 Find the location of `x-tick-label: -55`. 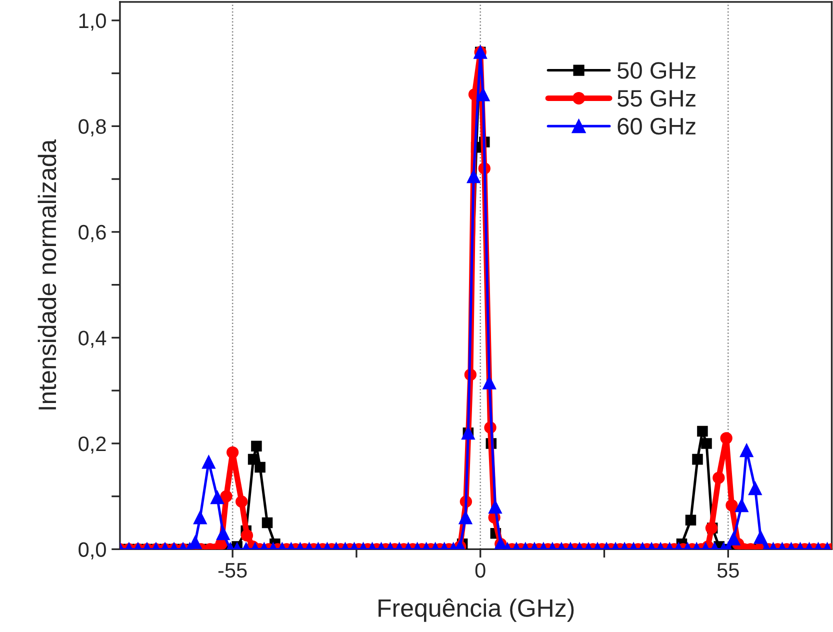

x-tick-label: -55 is located at coordinates (232, 570).